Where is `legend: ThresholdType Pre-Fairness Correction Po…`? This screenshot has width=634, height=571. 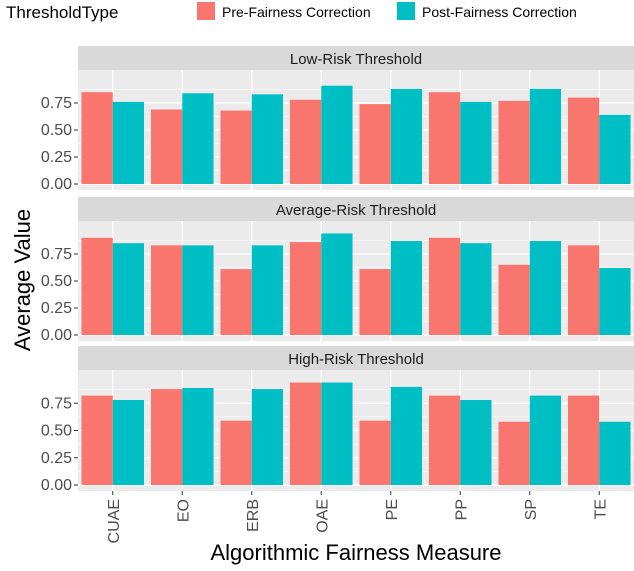 legend: ThresholdType Pre-Fairness Correction Po… is located at coordinates (291, 12).